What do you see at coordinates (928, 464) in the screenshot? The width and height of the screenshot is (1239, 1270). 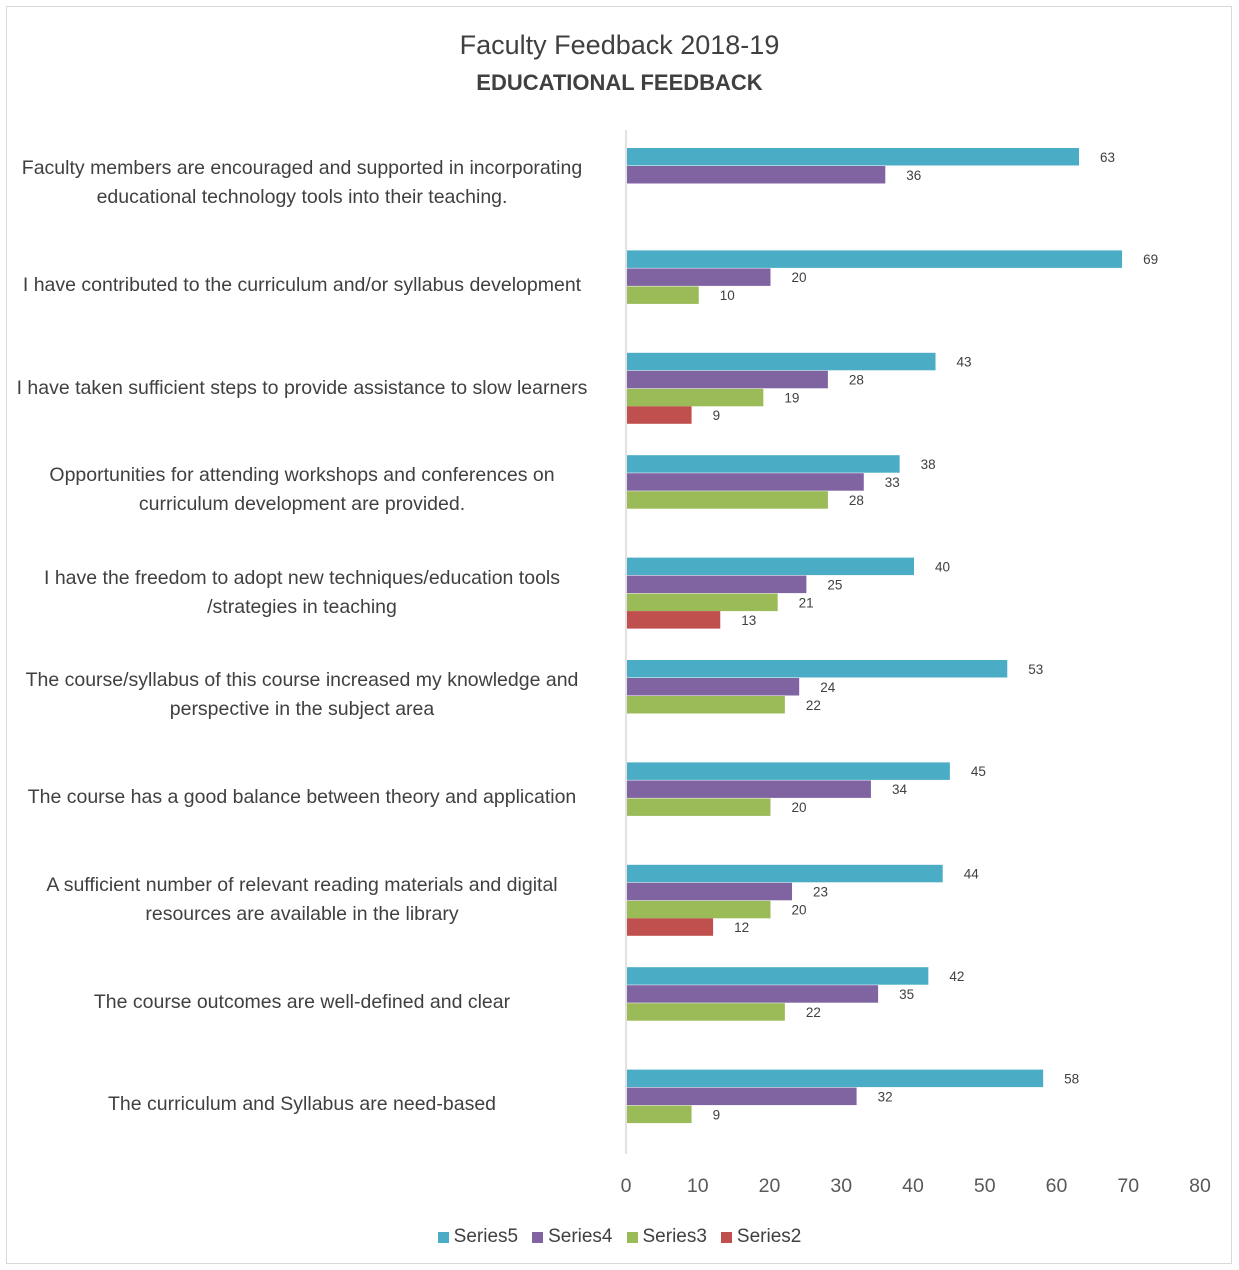 I see `data-label: 38` at bounding box center [928, 464].